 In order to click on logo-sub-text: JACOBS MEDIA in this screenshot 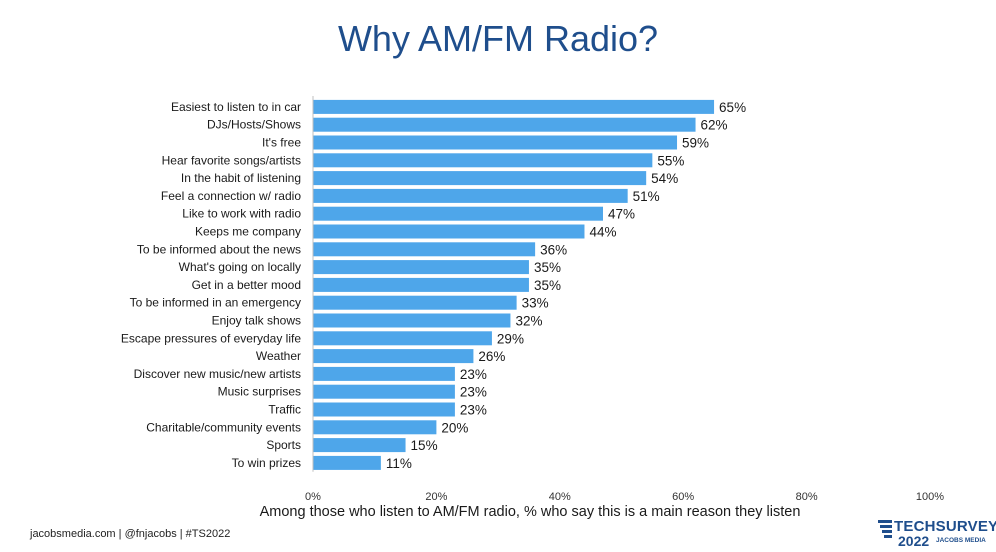, I will do `click(961, 540)`.